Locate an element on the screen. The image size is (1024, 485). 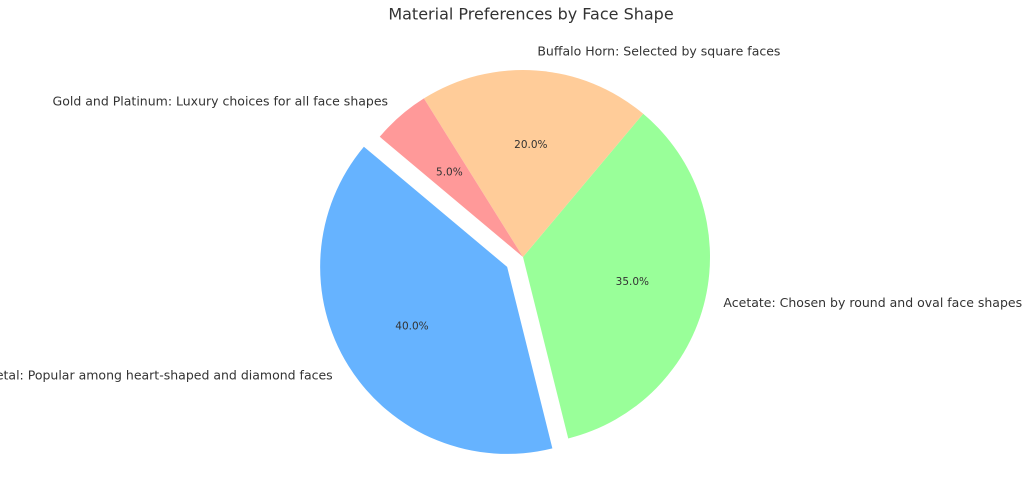
percent-label: 40.0% is located at coordinates (411, 326).